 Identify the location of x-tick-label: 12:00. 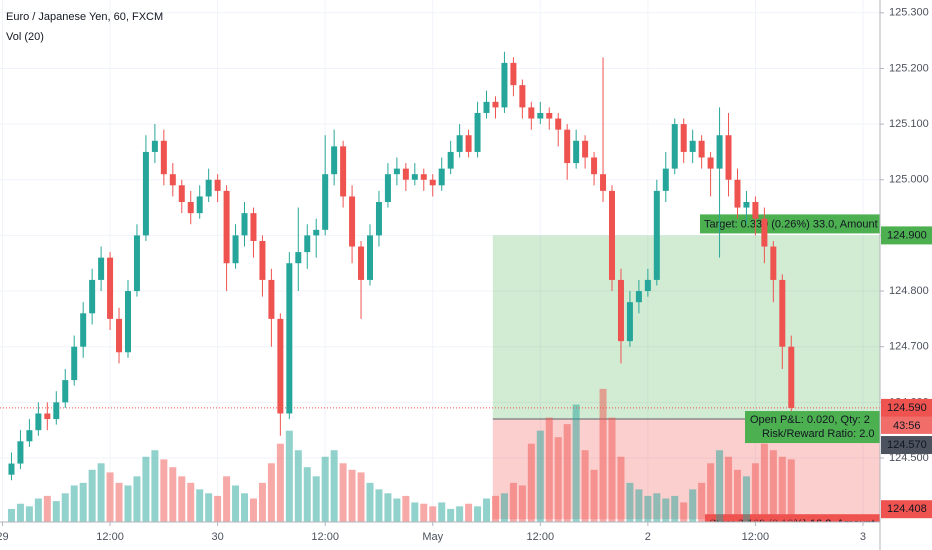
(541, 537).